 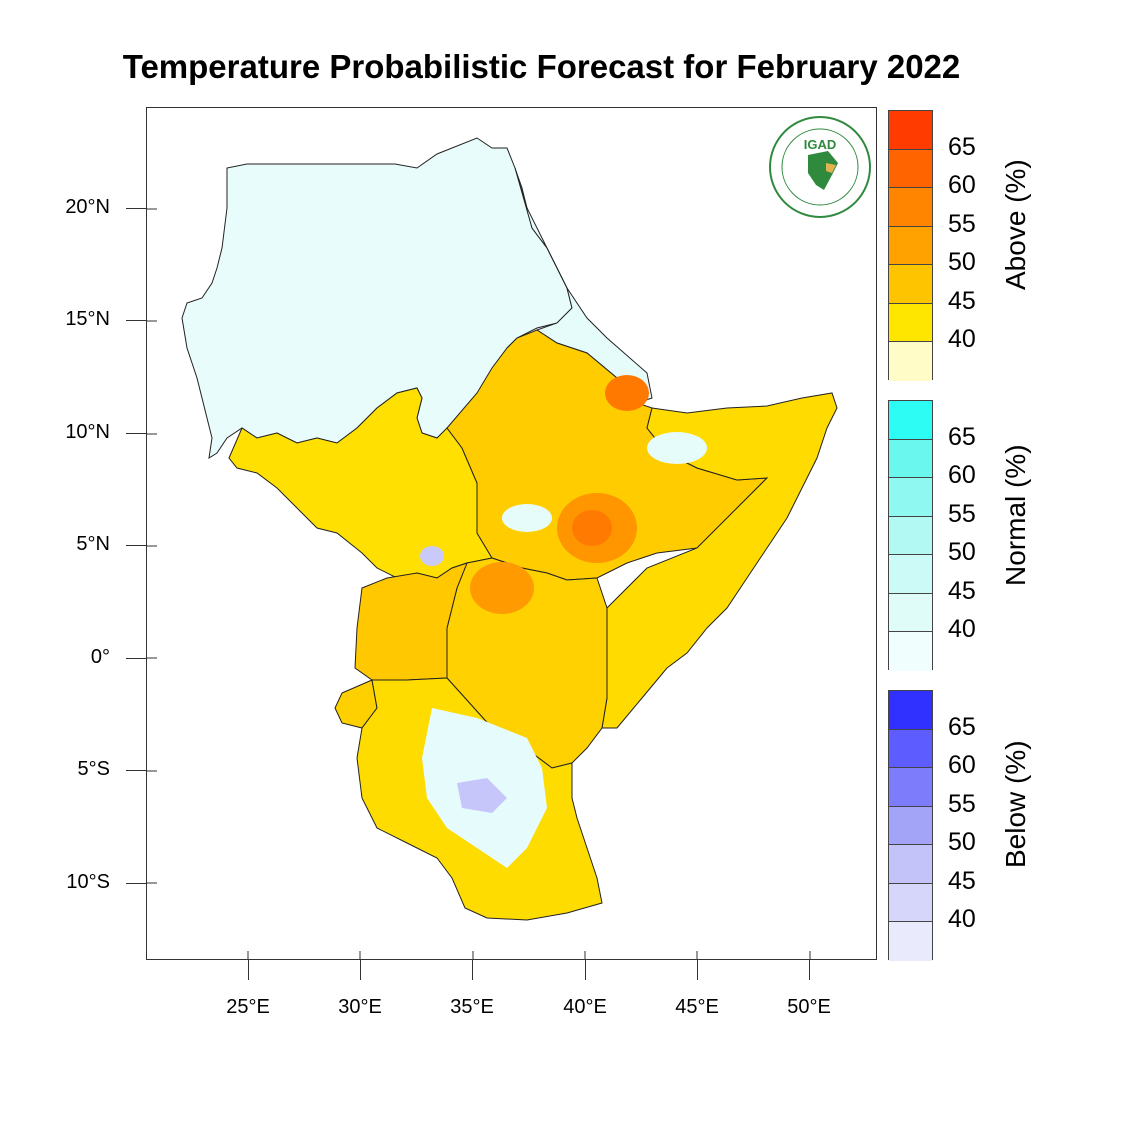 I want to click on legend-above-level: 60, so click(x=962, y=185).